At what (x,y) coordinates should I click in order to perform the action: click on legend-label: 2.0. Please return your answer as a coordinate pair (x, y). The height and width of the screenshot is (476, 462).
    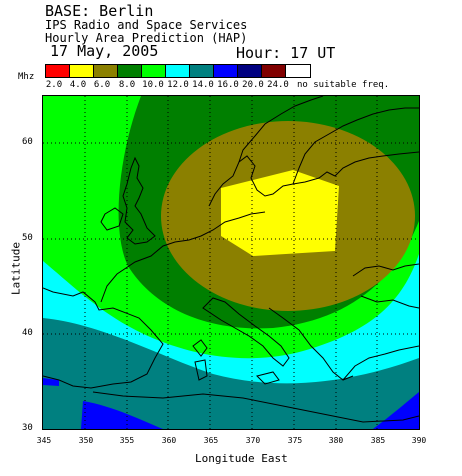
    Looking at the image, I should click on (54, 85).